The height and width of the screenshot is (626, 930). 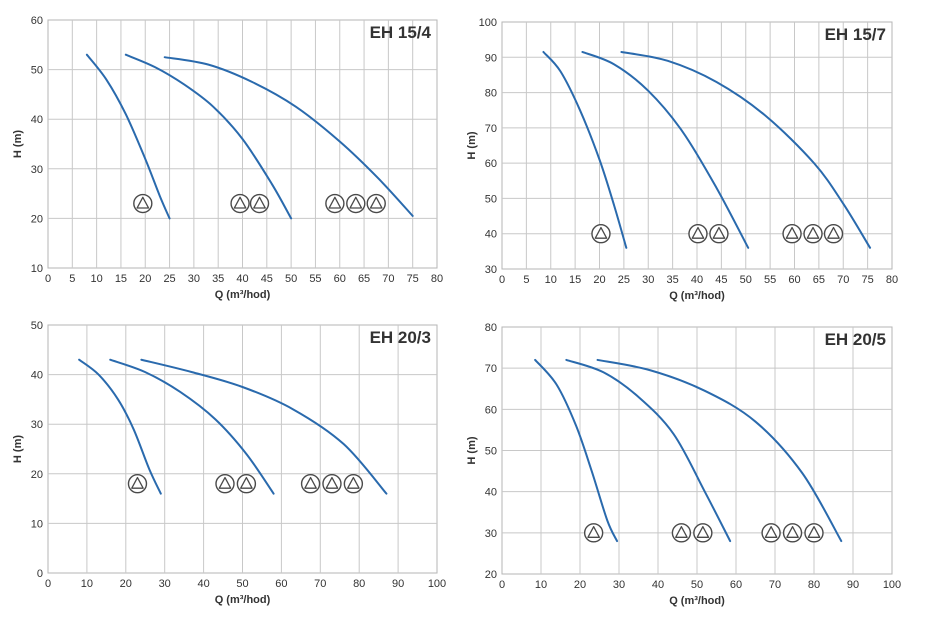 I want to click on y-tick-label: 40, so click(x=37, y=120).